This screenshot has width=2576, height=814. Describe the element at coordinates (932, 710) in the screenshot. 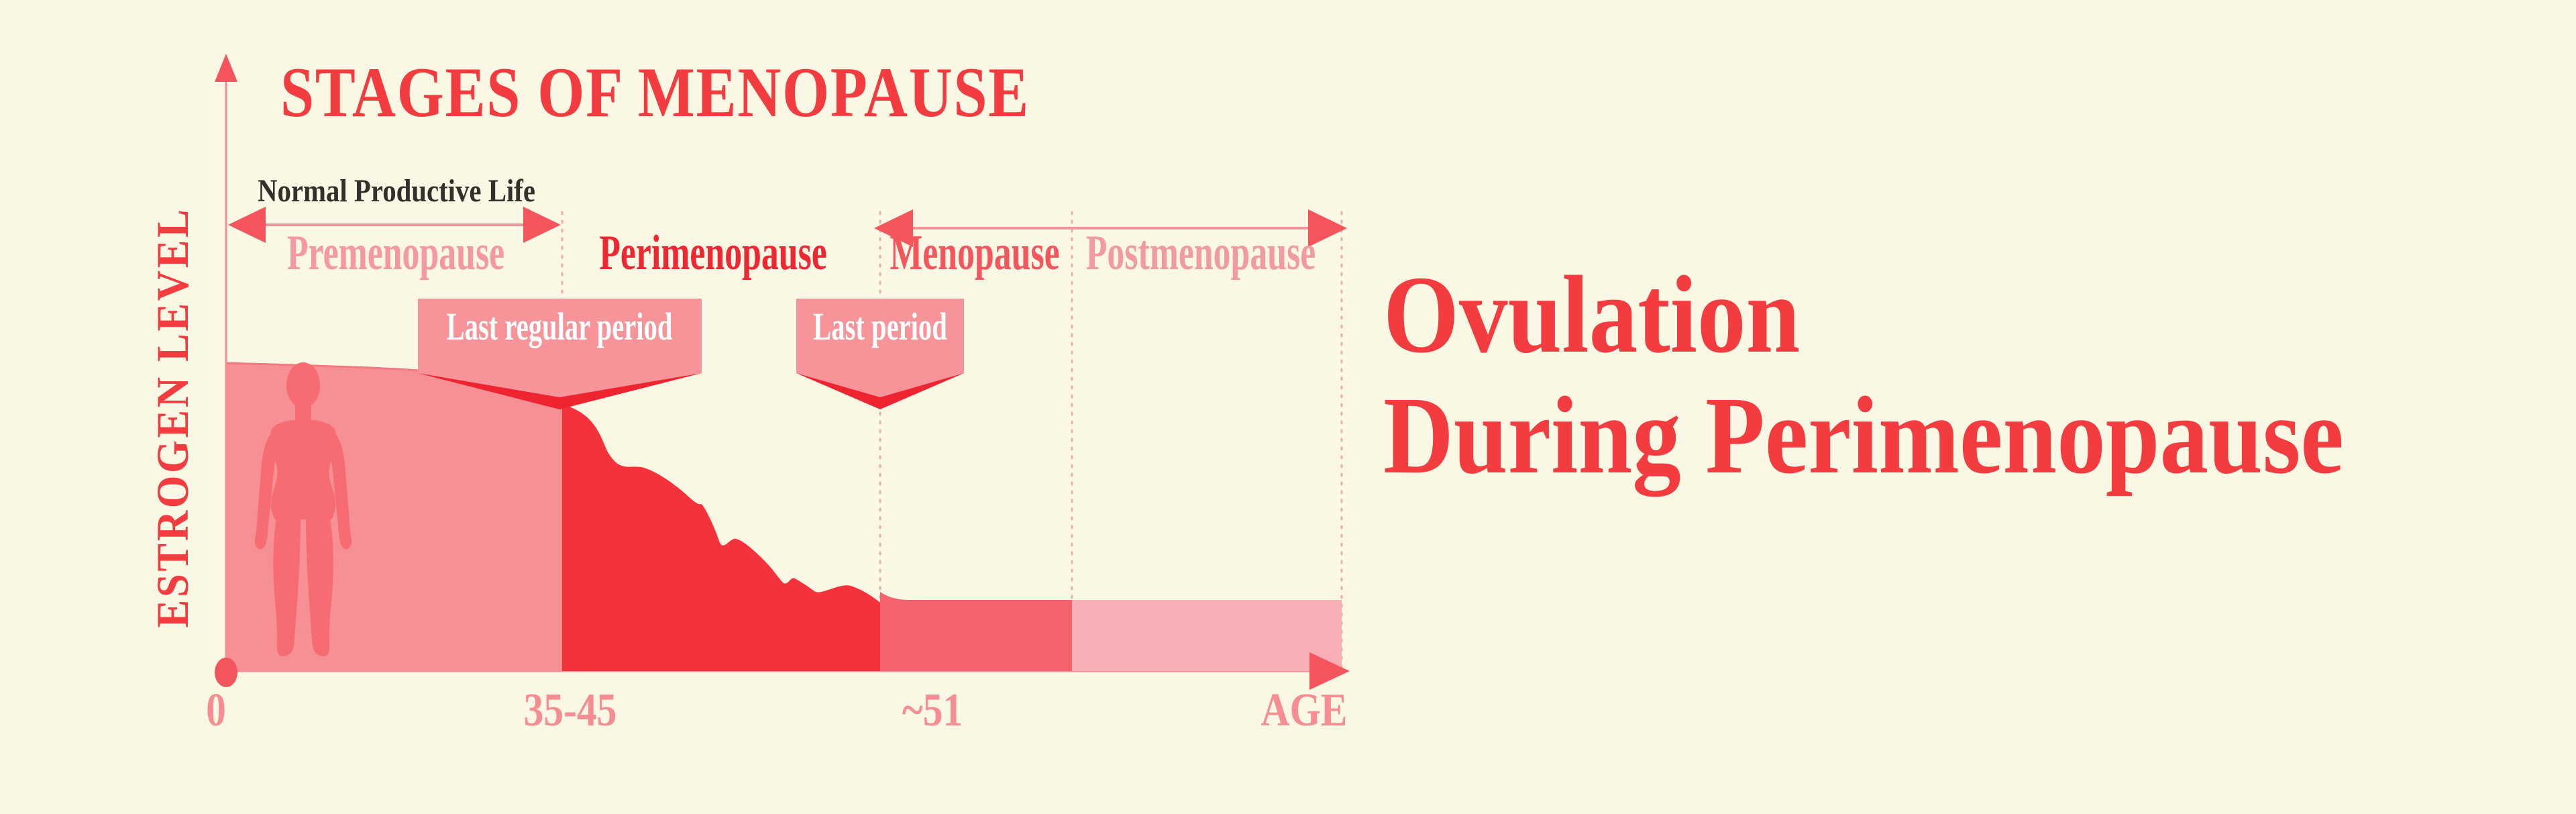

I see `x-tick-51: ~51` at that location.